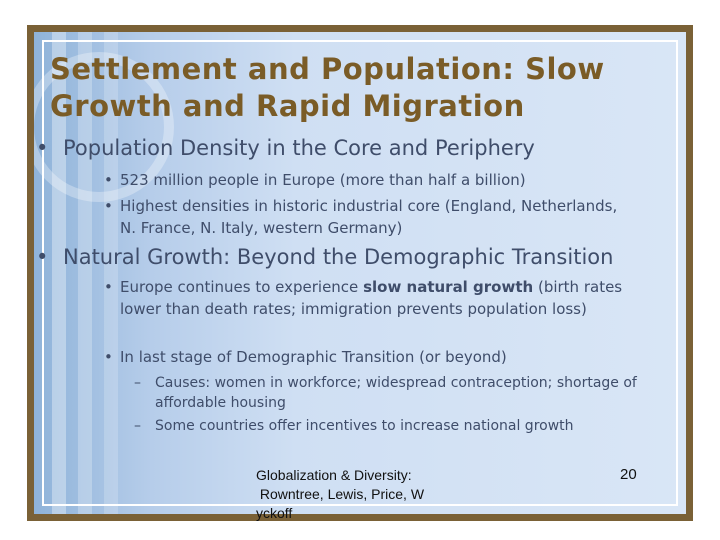 The height and width of the screenshot is (540, 720). What do you see at coordinates (448, 287) in the screenshot?
I see `emphasis-slow-natural-growth: slow natural growth` at bounding box center [448, 287].